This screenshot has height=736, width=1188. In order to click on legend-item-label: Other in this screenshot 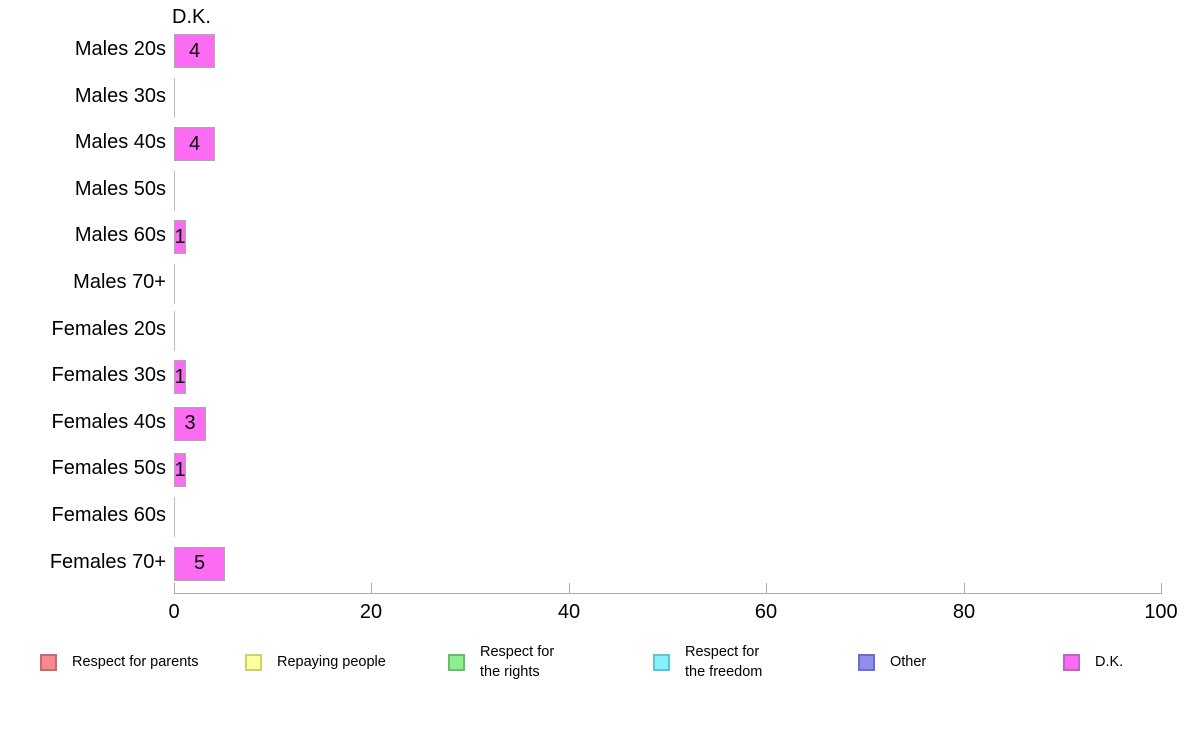, I will do `click(908, 661)`.